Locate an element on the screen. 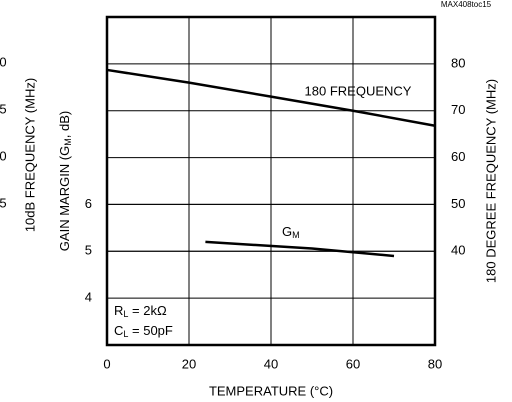 The width and height of the screenshot is (512, 402). y2-tick-label: 40 is located at coordinates (458, 250).